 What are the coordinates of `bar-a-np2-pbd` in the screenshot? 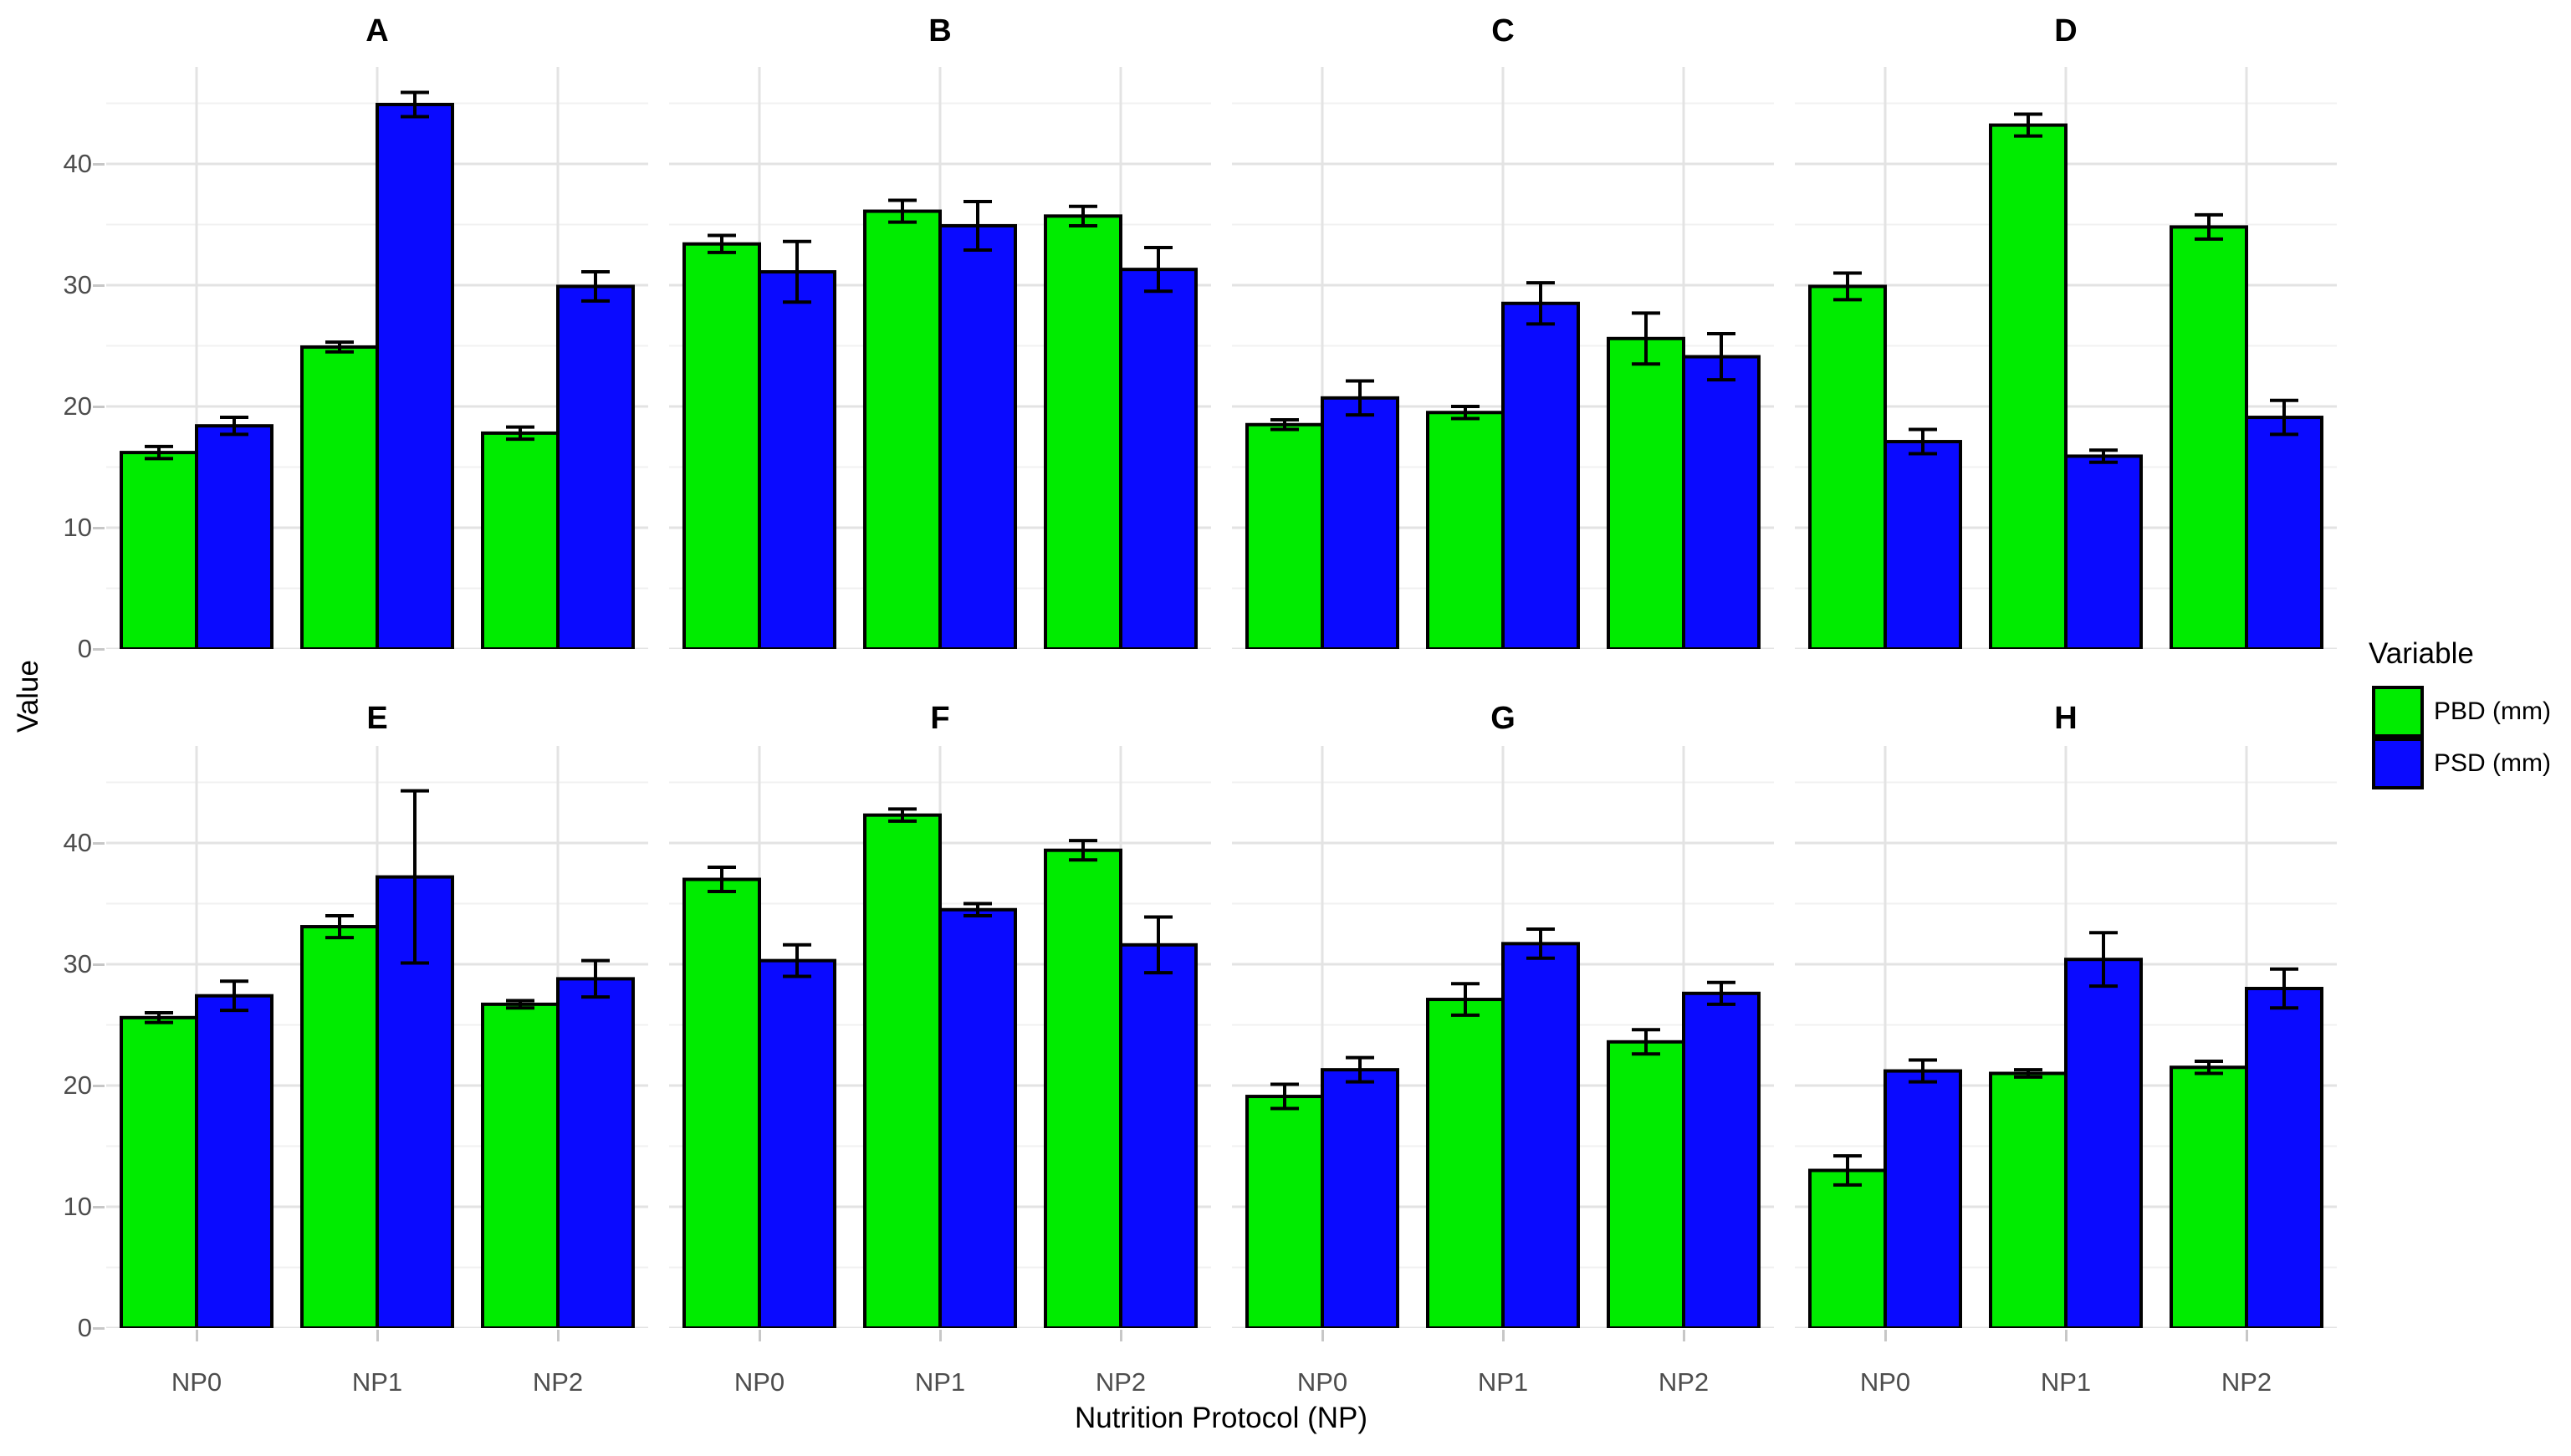 It's located at (520, 540).